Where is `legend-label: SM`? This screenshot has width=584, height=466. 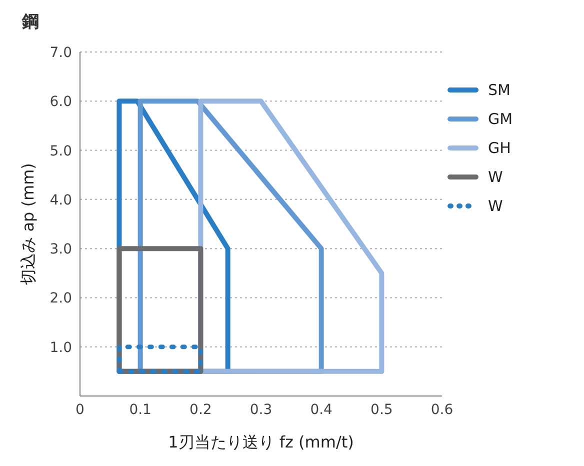 legend-label: SM is located at coordinates (499, 89).